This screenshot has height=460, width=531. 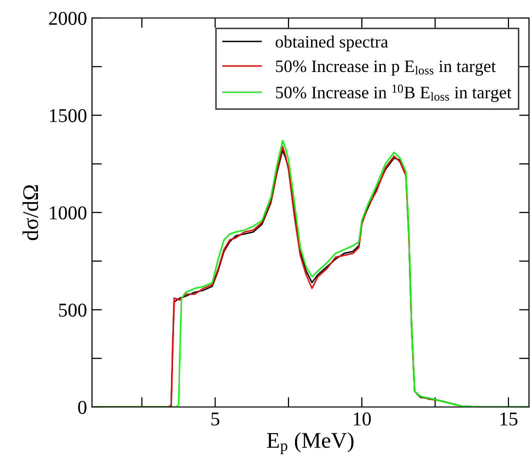 What do you see at coordinates (68, 213) in the screenshot?
I see `y-tick-label: 1000` at bounding box center [68, 213].